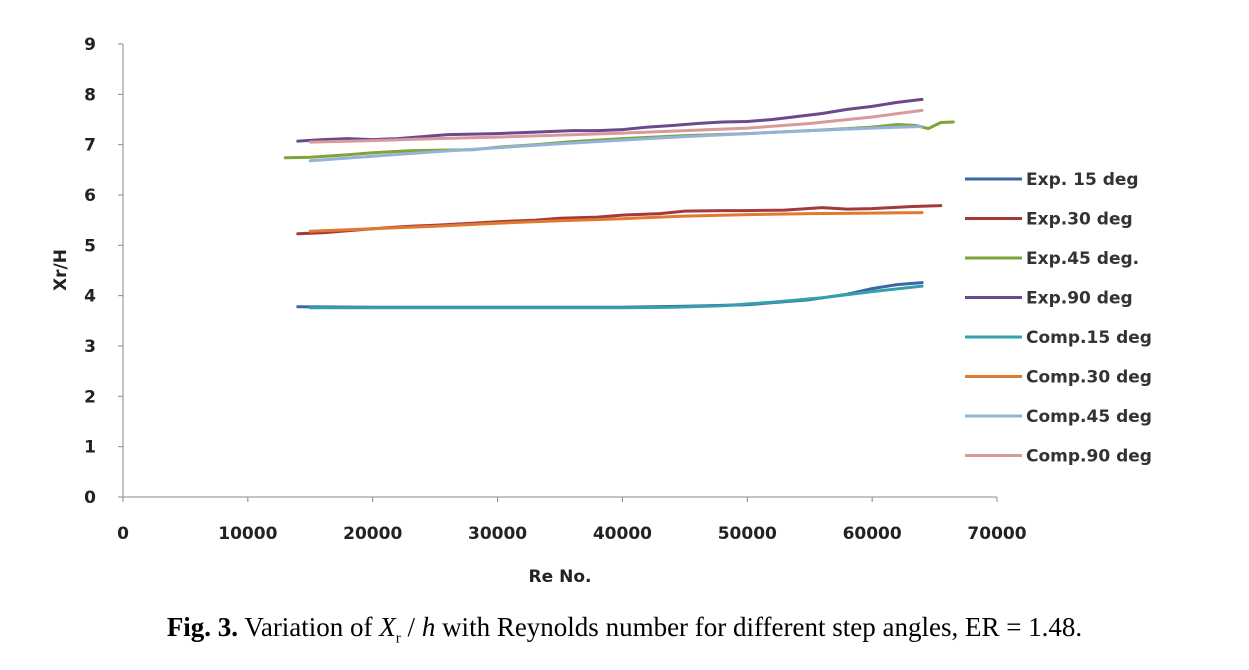 The image size is (1249, 670). I want to click on legend-label-8: Comp.90 deg, so click(1089, 457).